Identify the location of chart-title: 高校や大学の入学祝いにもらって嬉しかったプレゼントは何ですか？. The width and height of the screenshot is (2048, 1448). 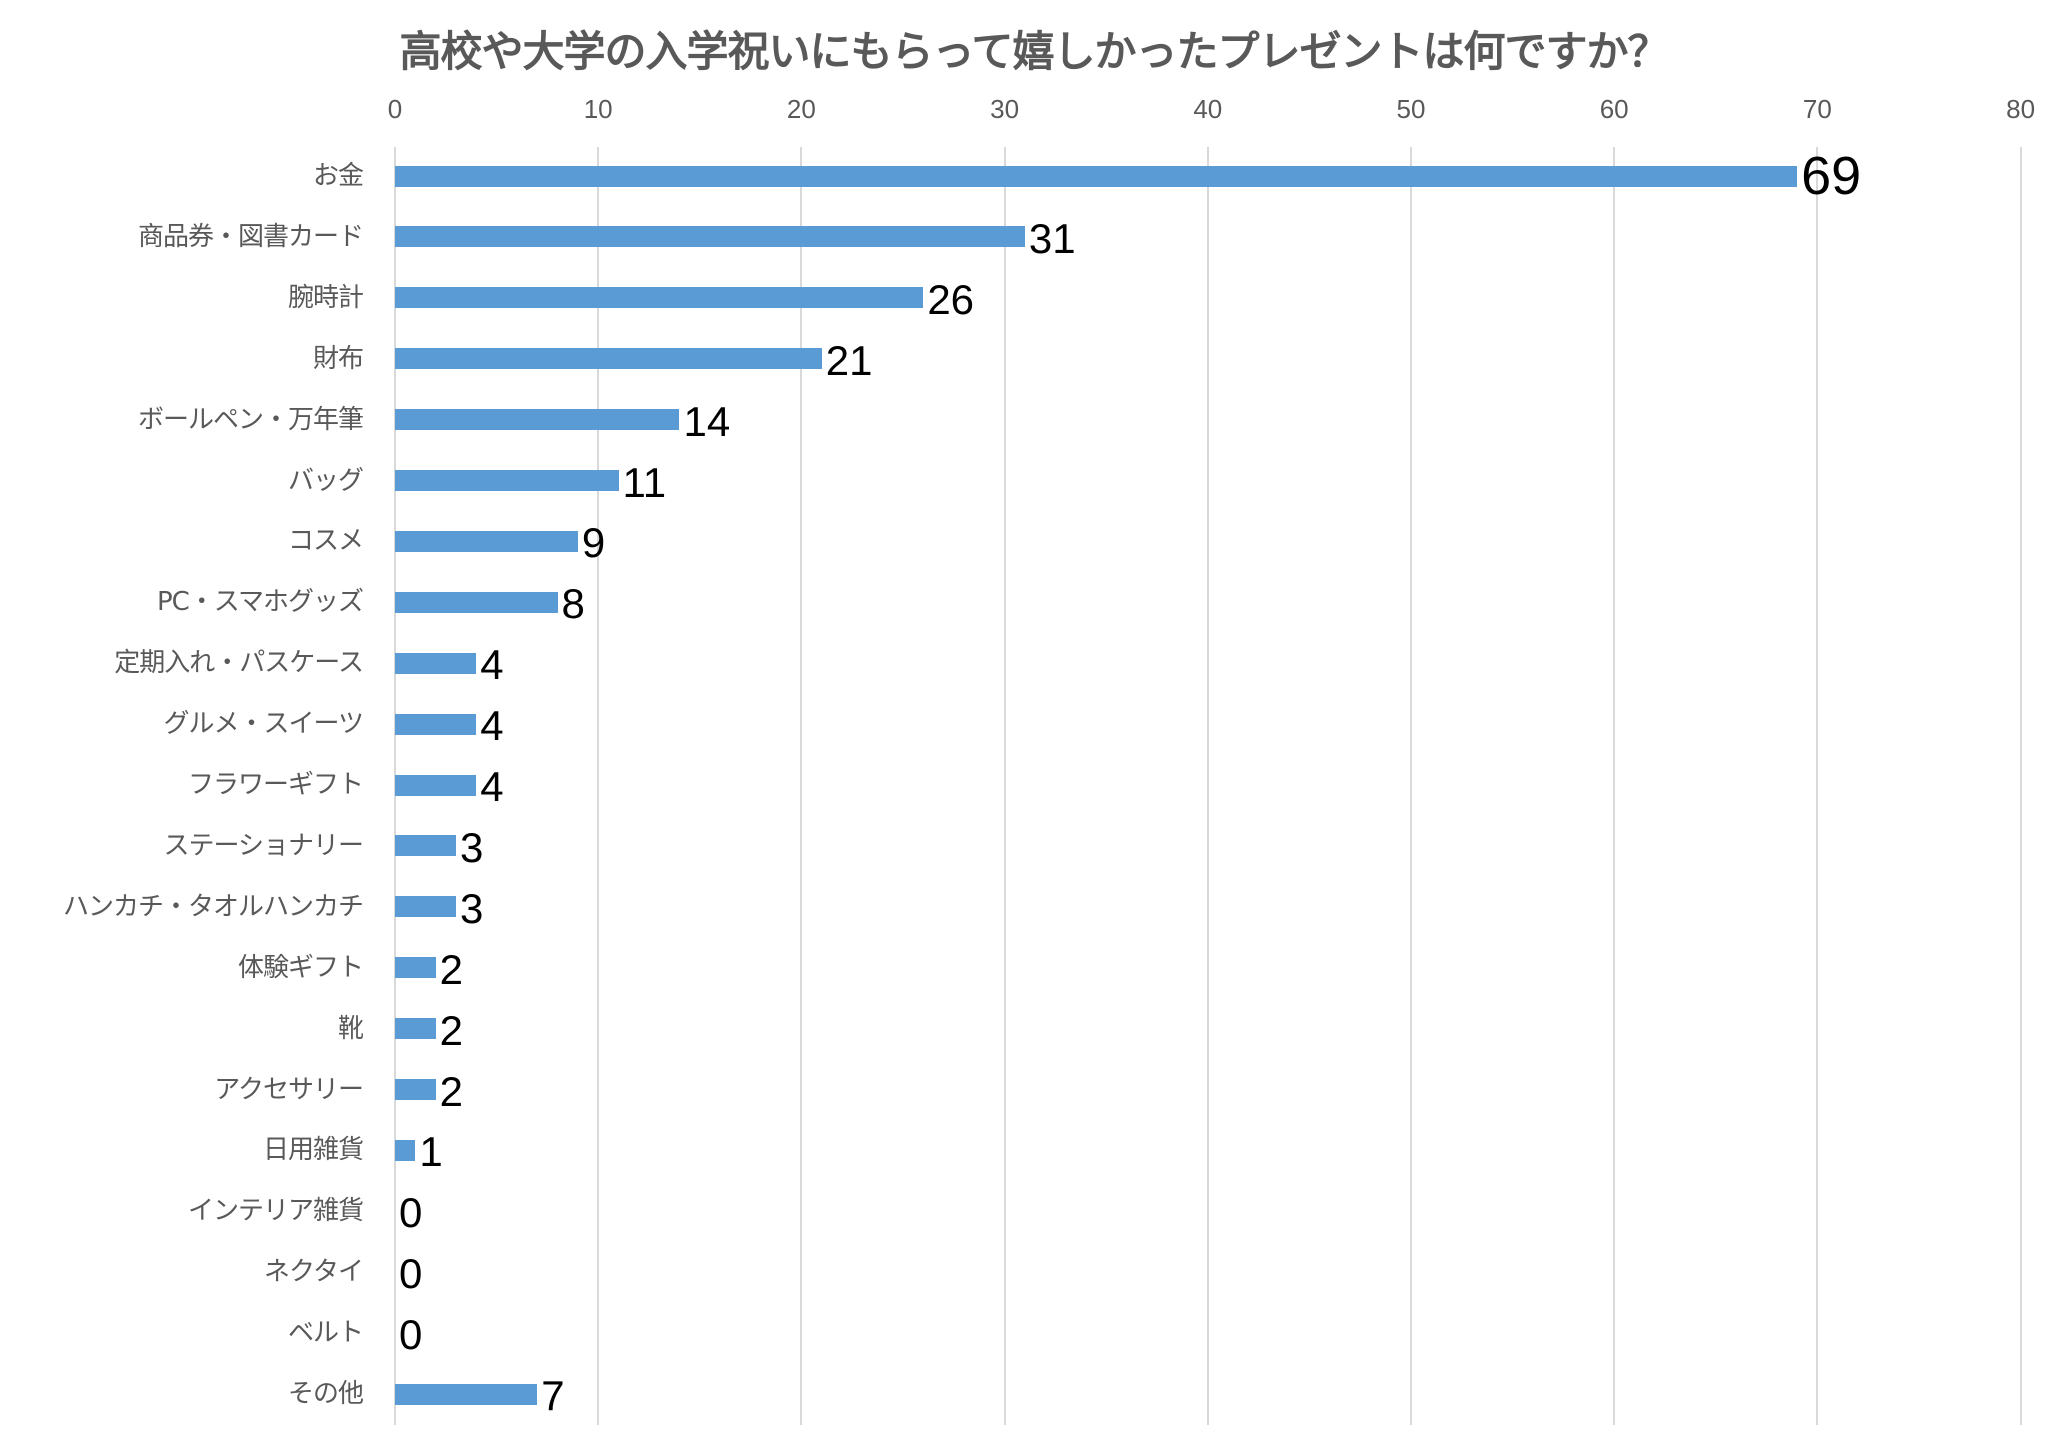
(1034, 51).